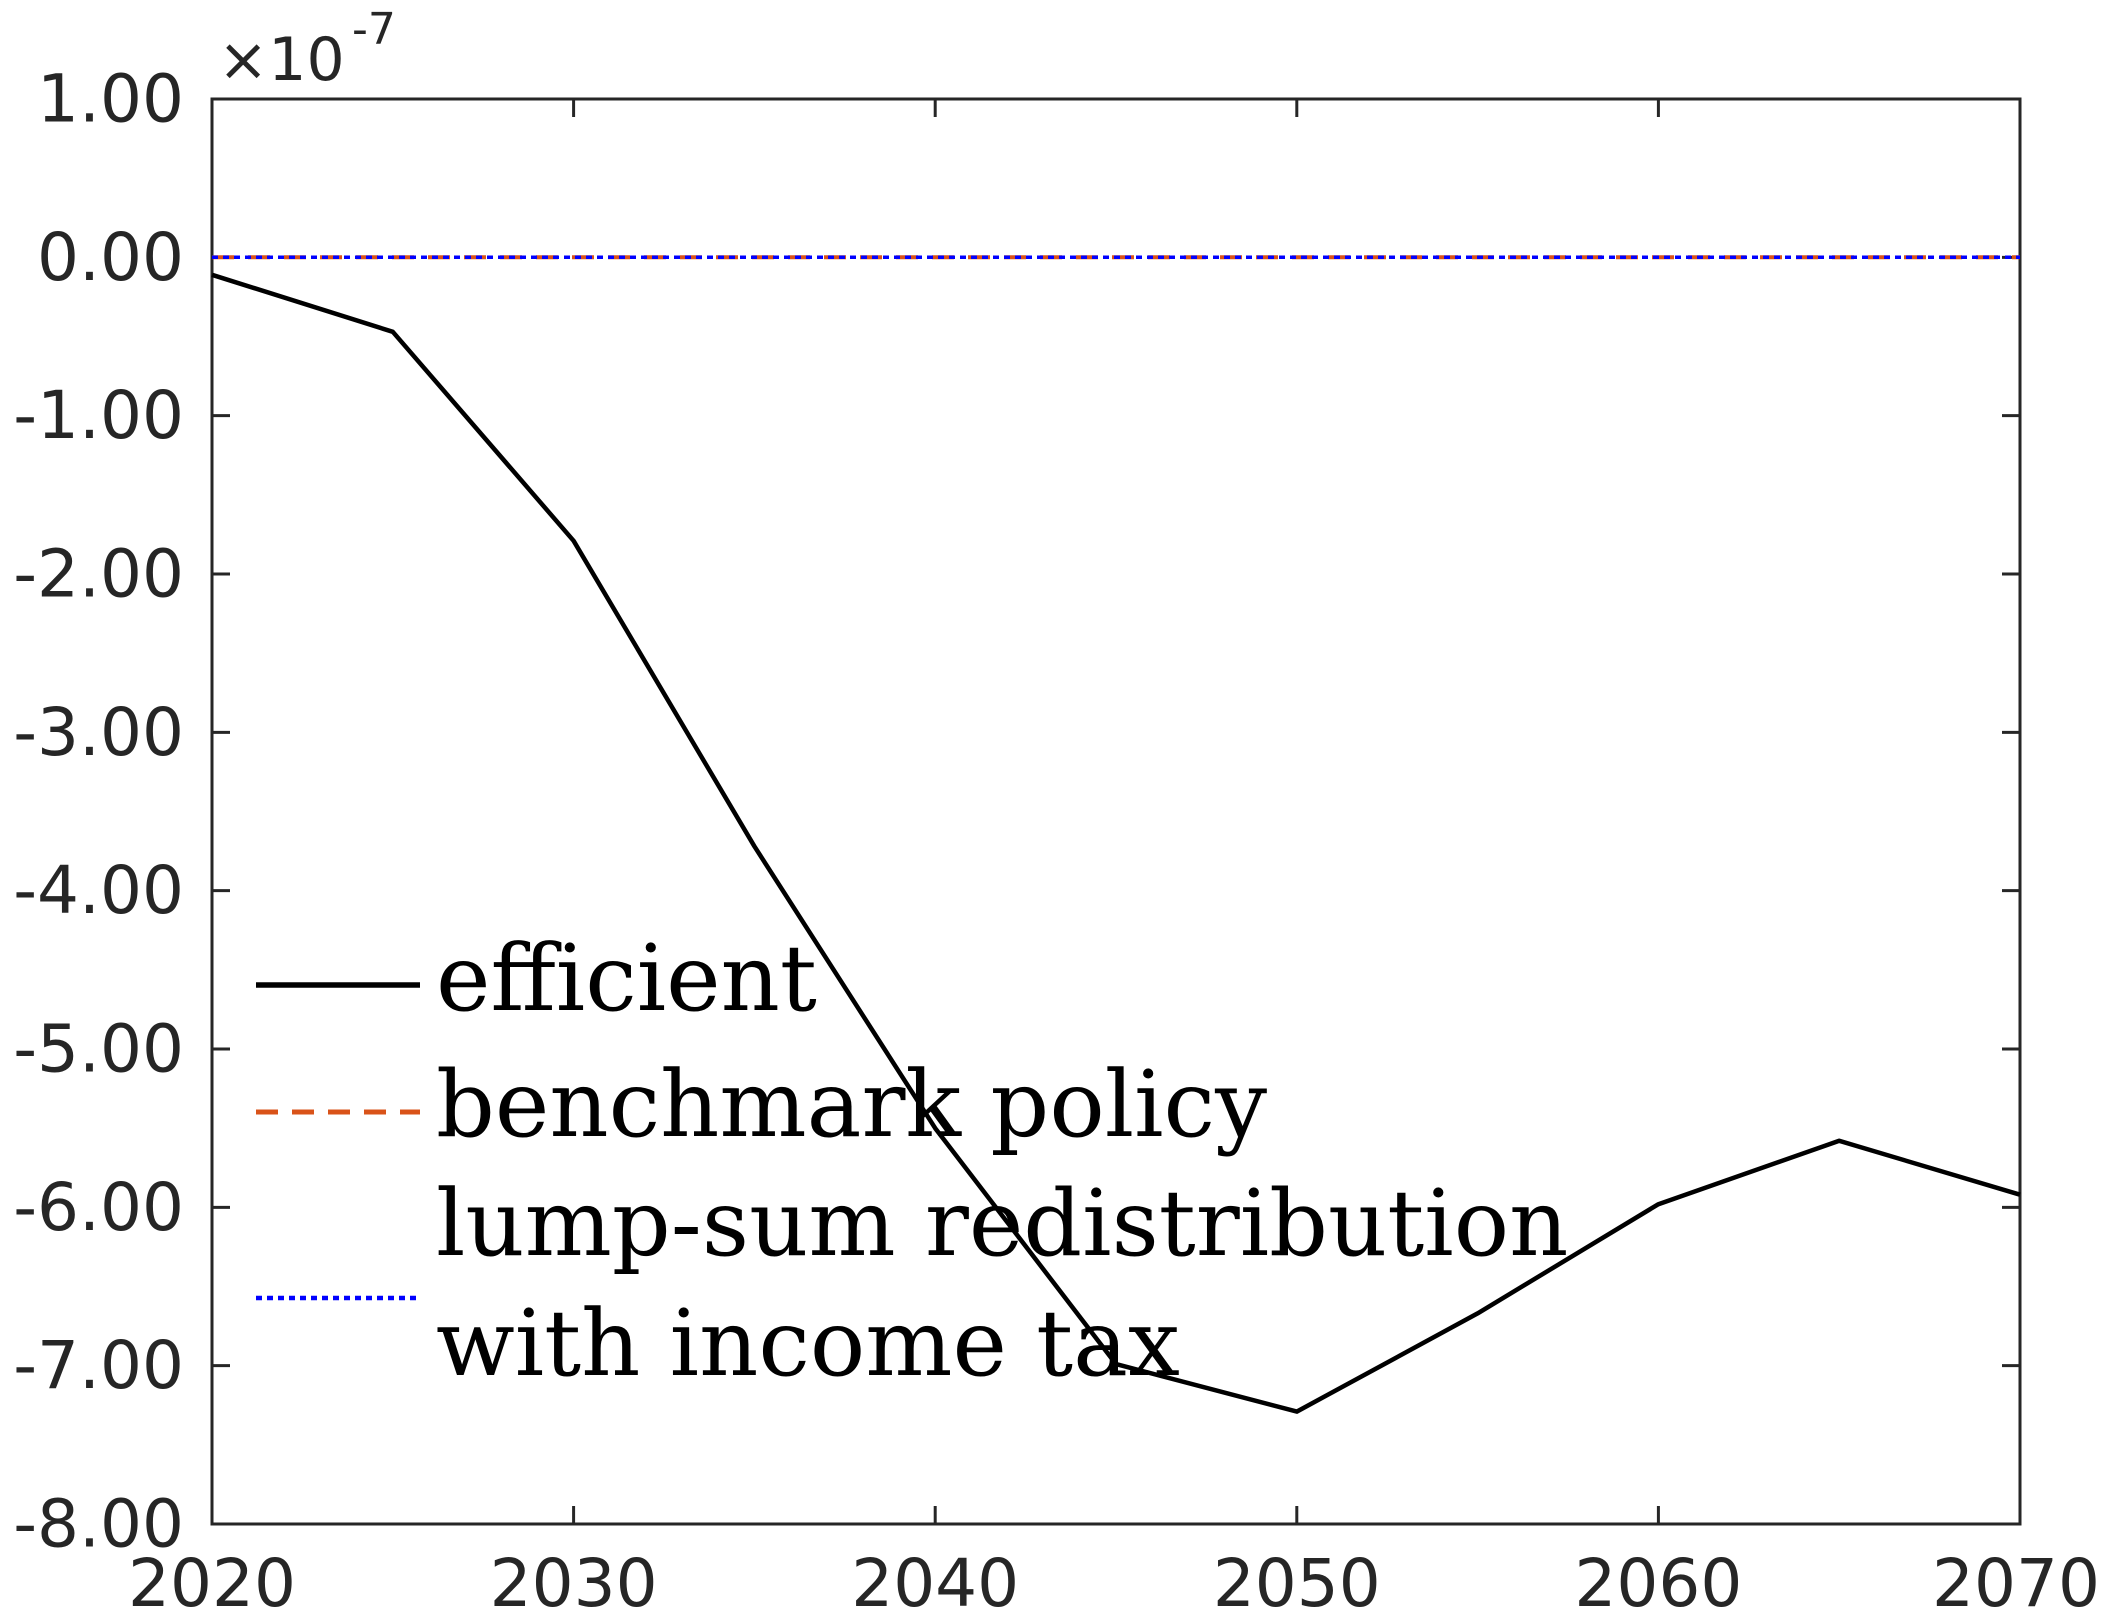 The width and height of the screenshot is (2109, 1622). What do you see at coordinates (2016, 1583) in the screenshot?
I see `x-tick-label: 2070` at bounding box center [2016, 1583].